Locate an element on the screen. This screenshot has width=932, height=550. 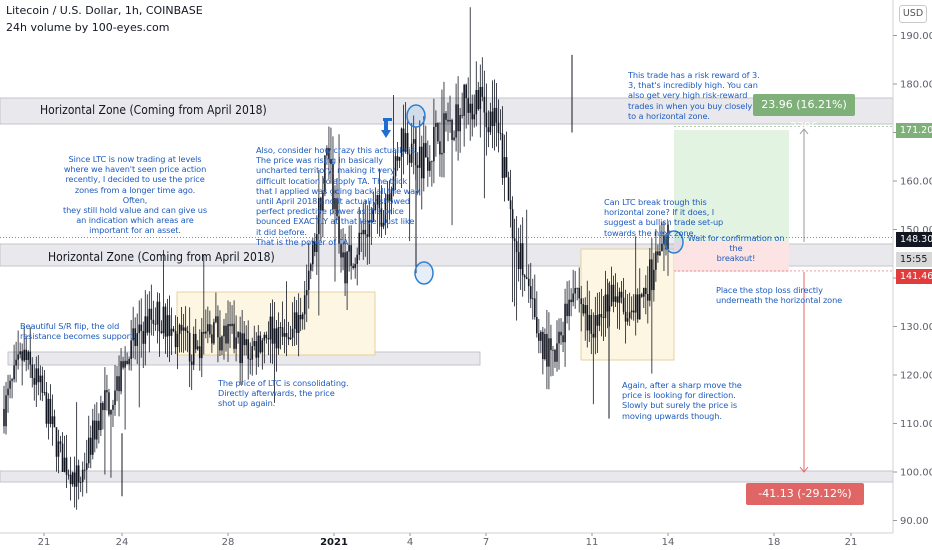
x-tick-label: 18 is located at coordinates (774, 542).